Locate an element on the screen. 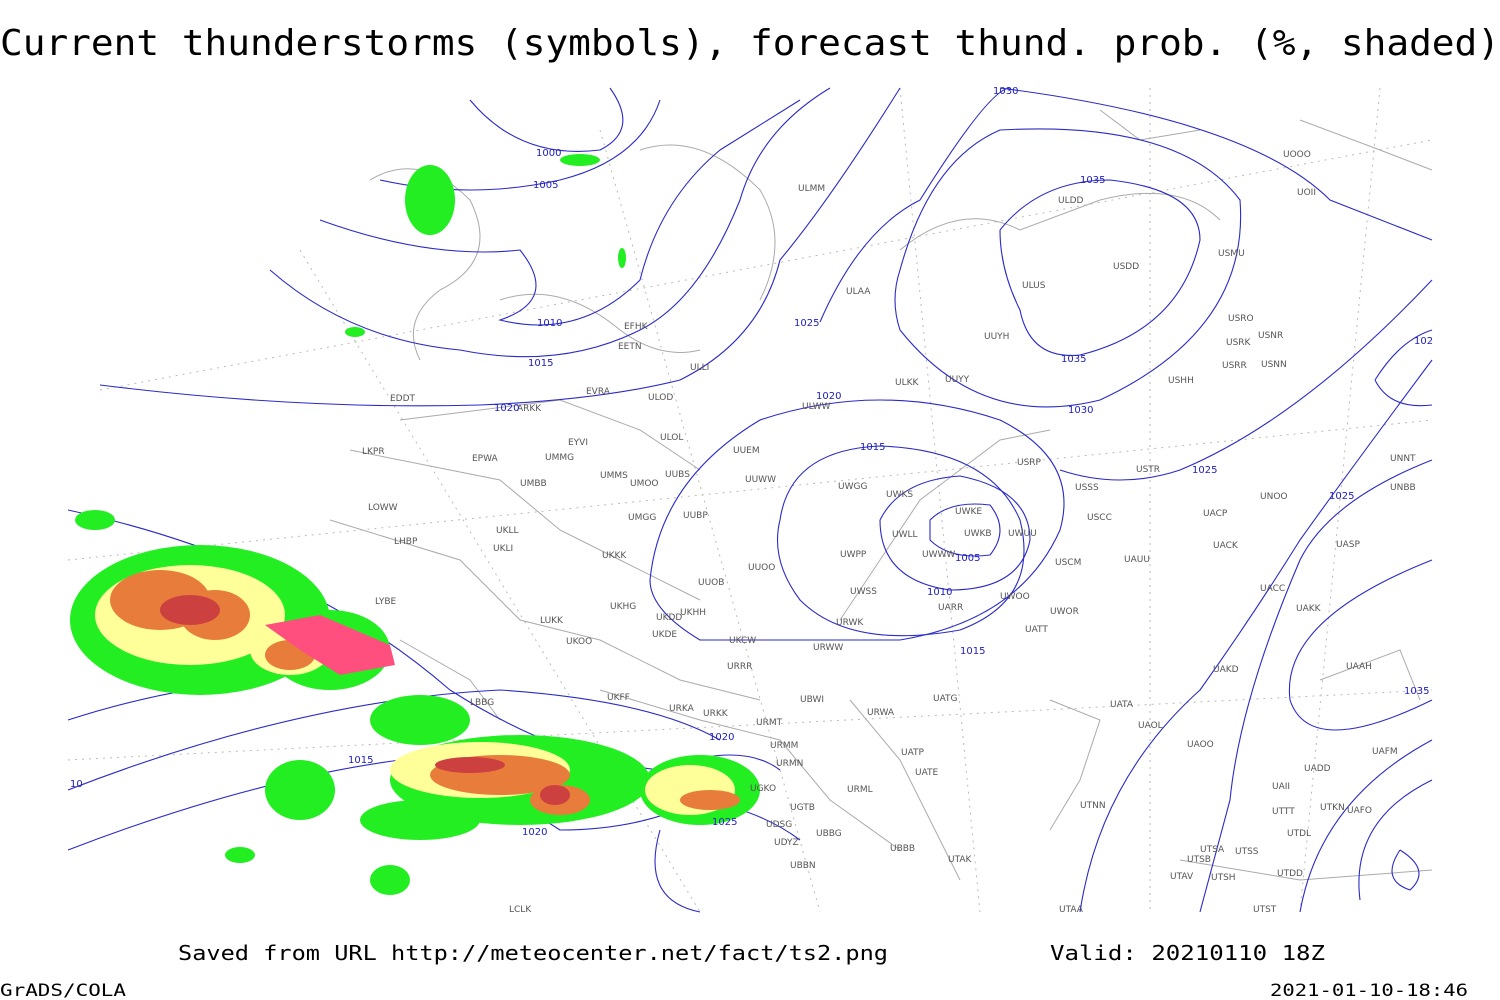 Image resolution: width=1500 pixels, height=1000 pixels. station-label: USNN is located at coordinates (1274, 365).